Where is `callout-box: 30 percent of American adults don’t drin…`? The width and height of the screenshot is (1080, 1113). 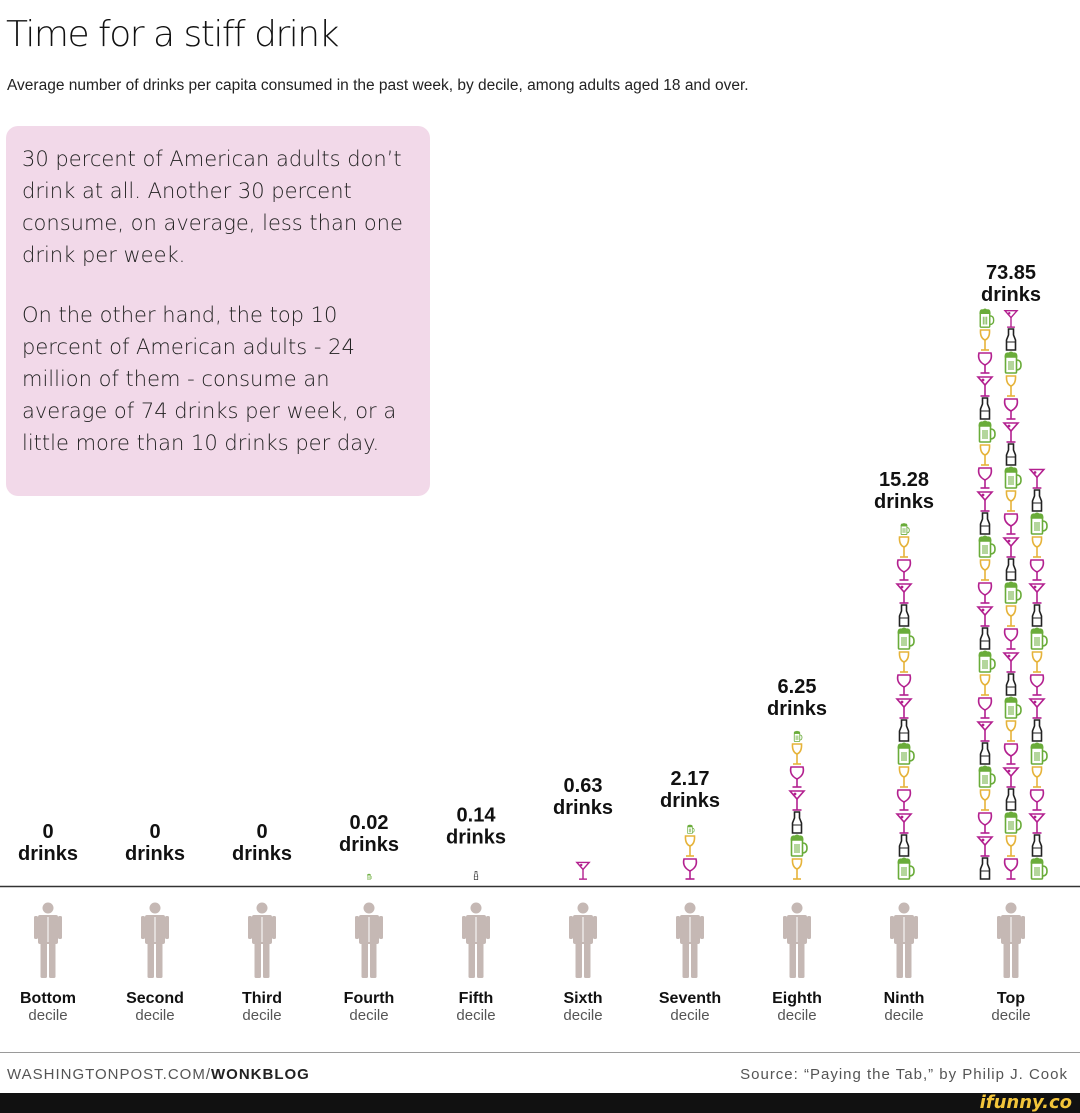 callout-box: 30 percent of American adults don’t drin… is located at coordinates (218, 311).